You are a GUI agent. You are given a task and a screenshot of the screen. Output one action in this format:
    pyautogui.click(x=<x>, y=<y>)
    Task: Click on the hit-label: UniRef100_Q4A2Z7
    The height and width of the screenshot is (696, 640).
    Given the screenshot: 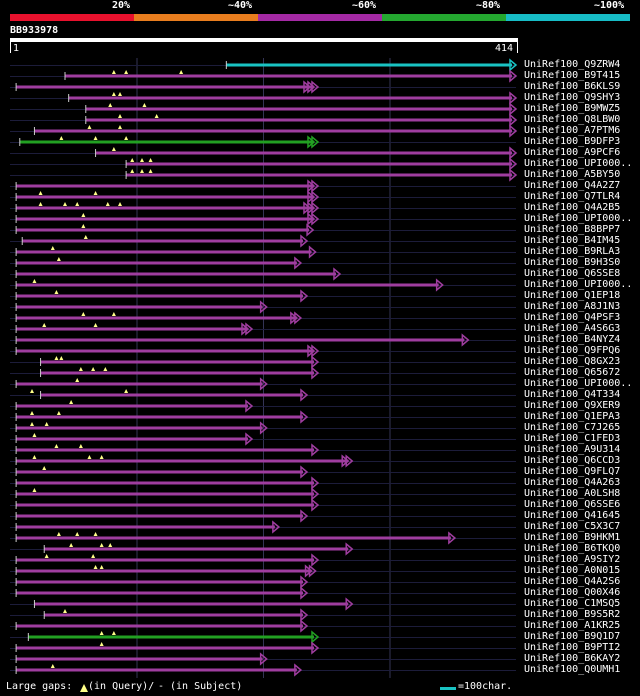 What is the action you would take?
    pyautogui.click(x=572, y=185)
    